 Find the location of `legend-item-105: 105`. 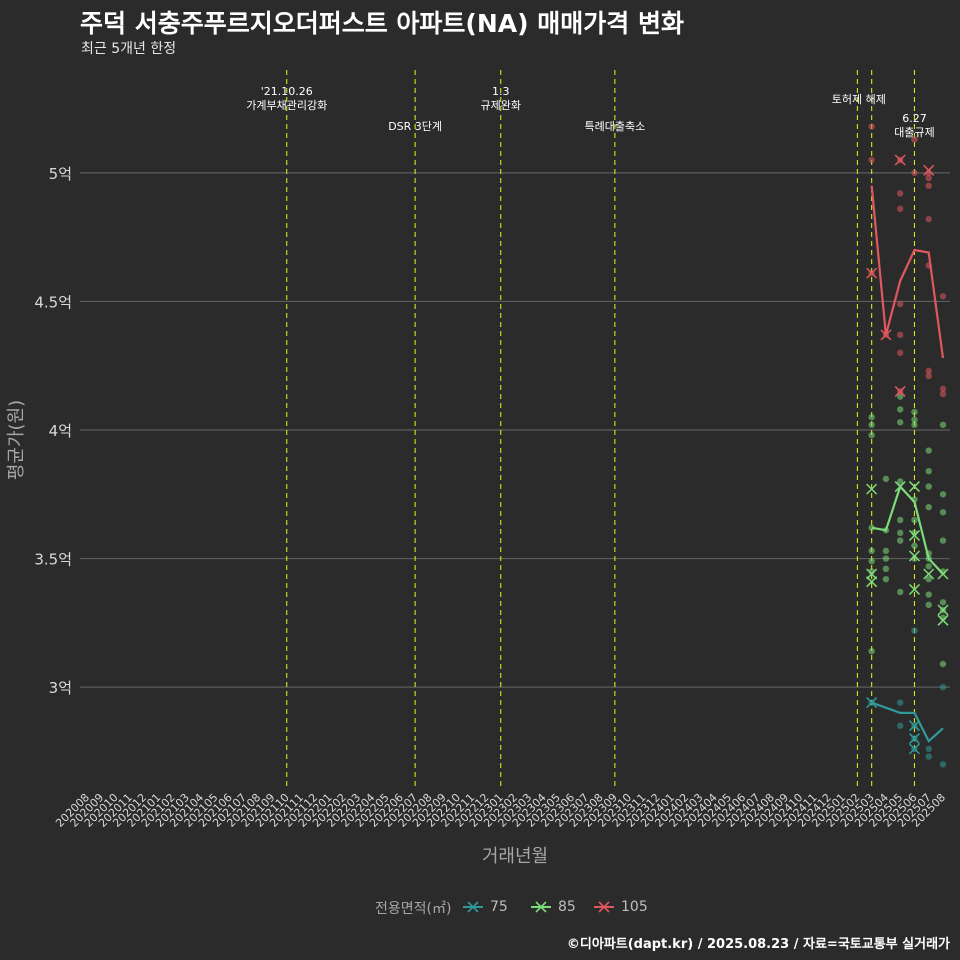

legend-item-105: 105 is located at coordinates (620, 907).